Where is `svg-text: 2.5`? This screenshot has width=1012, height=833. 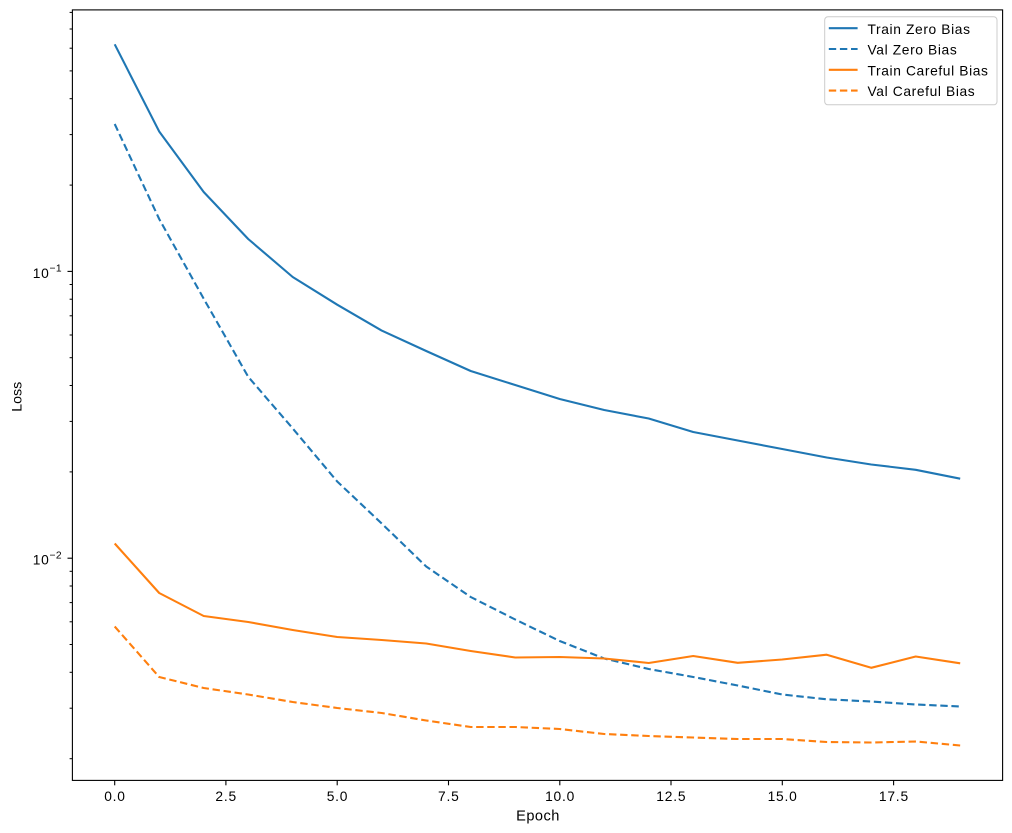 svg-text: 2.5 is located at coordinates (226, 796).